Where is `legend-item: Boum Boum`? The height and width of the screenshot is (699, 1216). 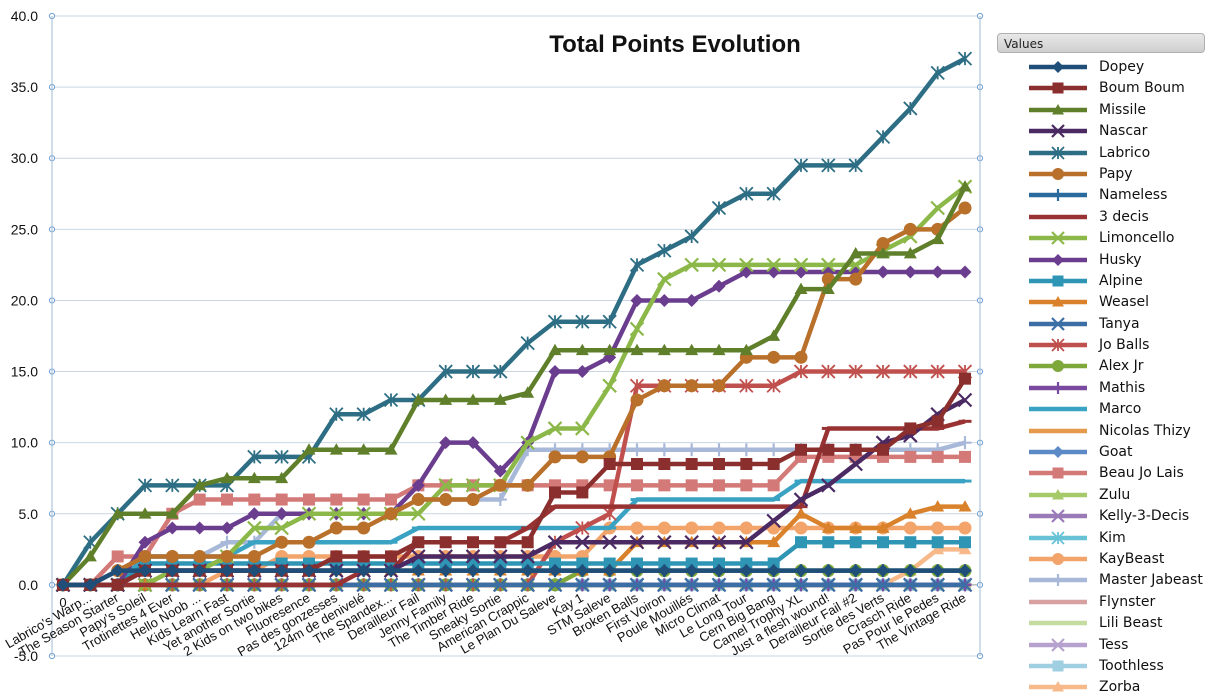
legend-item: Boum Boum is located at coordinates (1101, 88).